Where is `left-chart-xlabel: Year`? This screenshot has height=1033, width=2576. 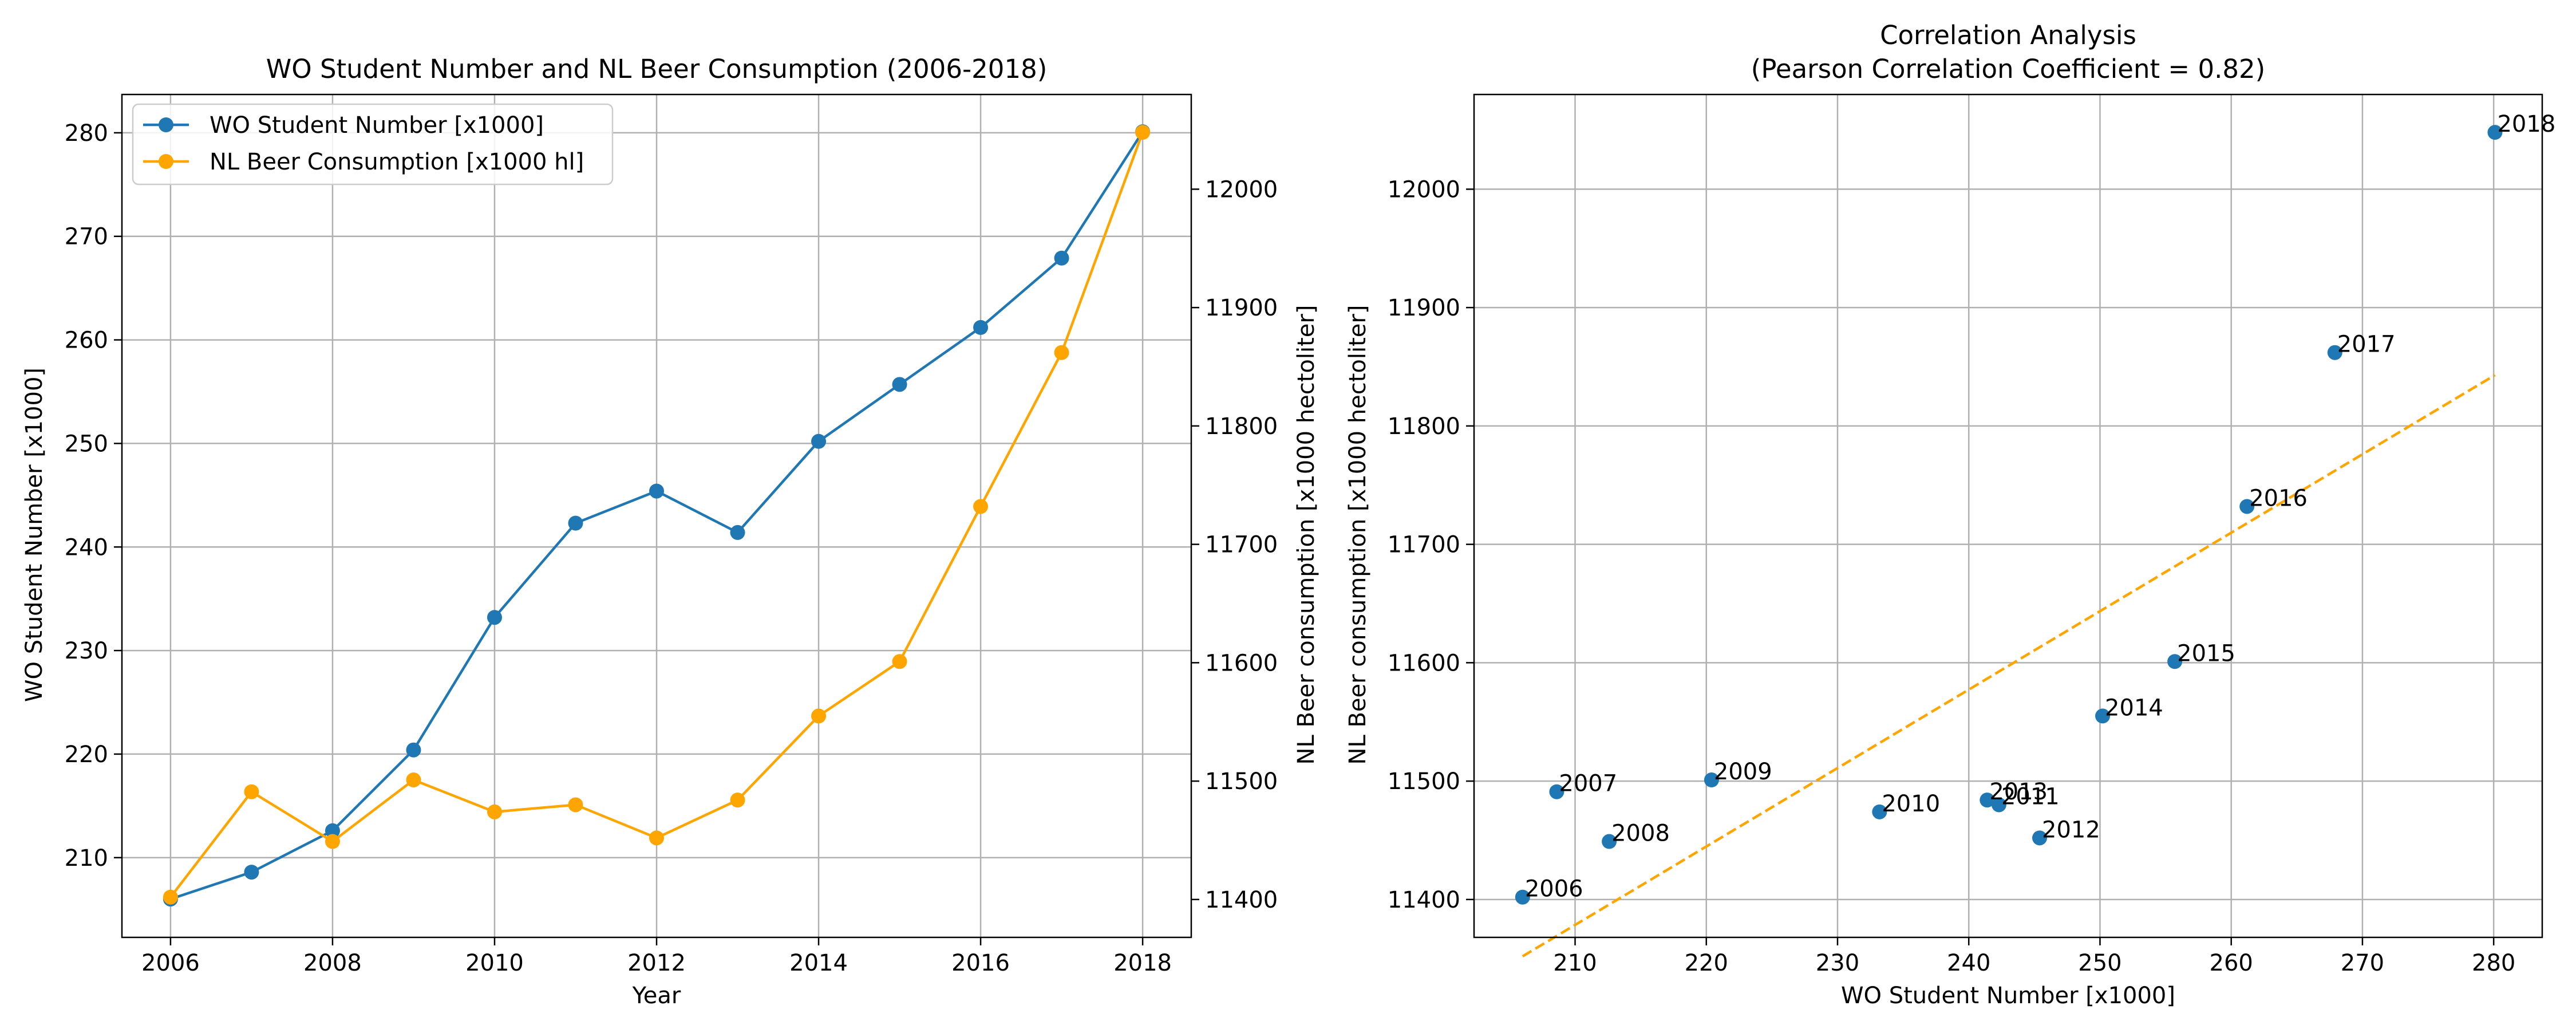
left-chart-xlabel: Year is located at coordinates (656, 996).